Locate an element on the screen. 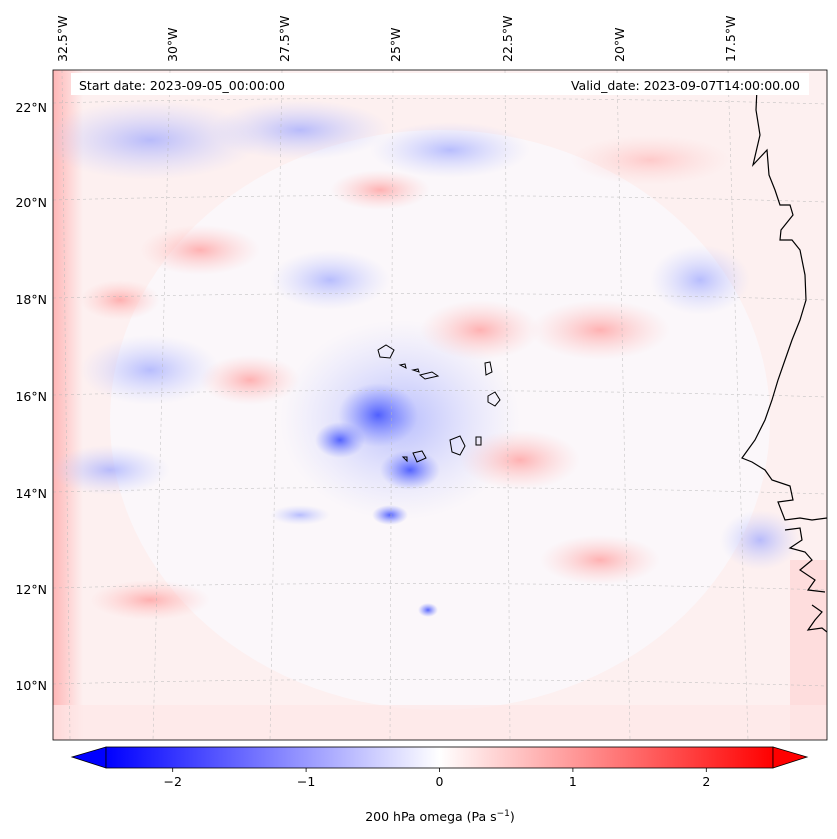 The height and width of the screenshot is (839, 837). lat-label: 22°N is located at coordinates (31, 107).